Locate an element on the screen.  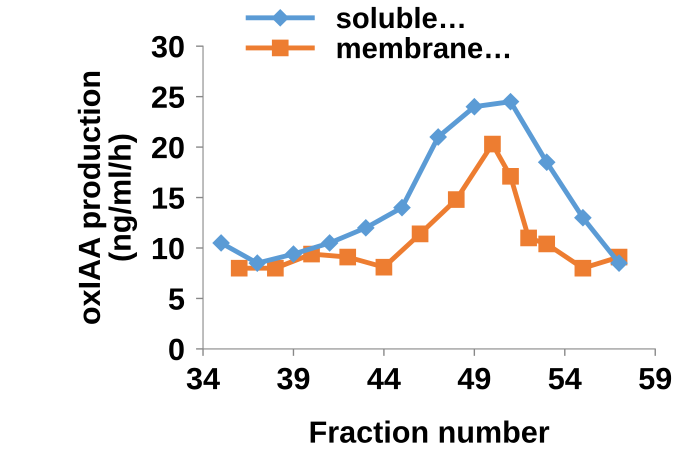
y-tick-label: 0 is located at coordinates (176, 349).